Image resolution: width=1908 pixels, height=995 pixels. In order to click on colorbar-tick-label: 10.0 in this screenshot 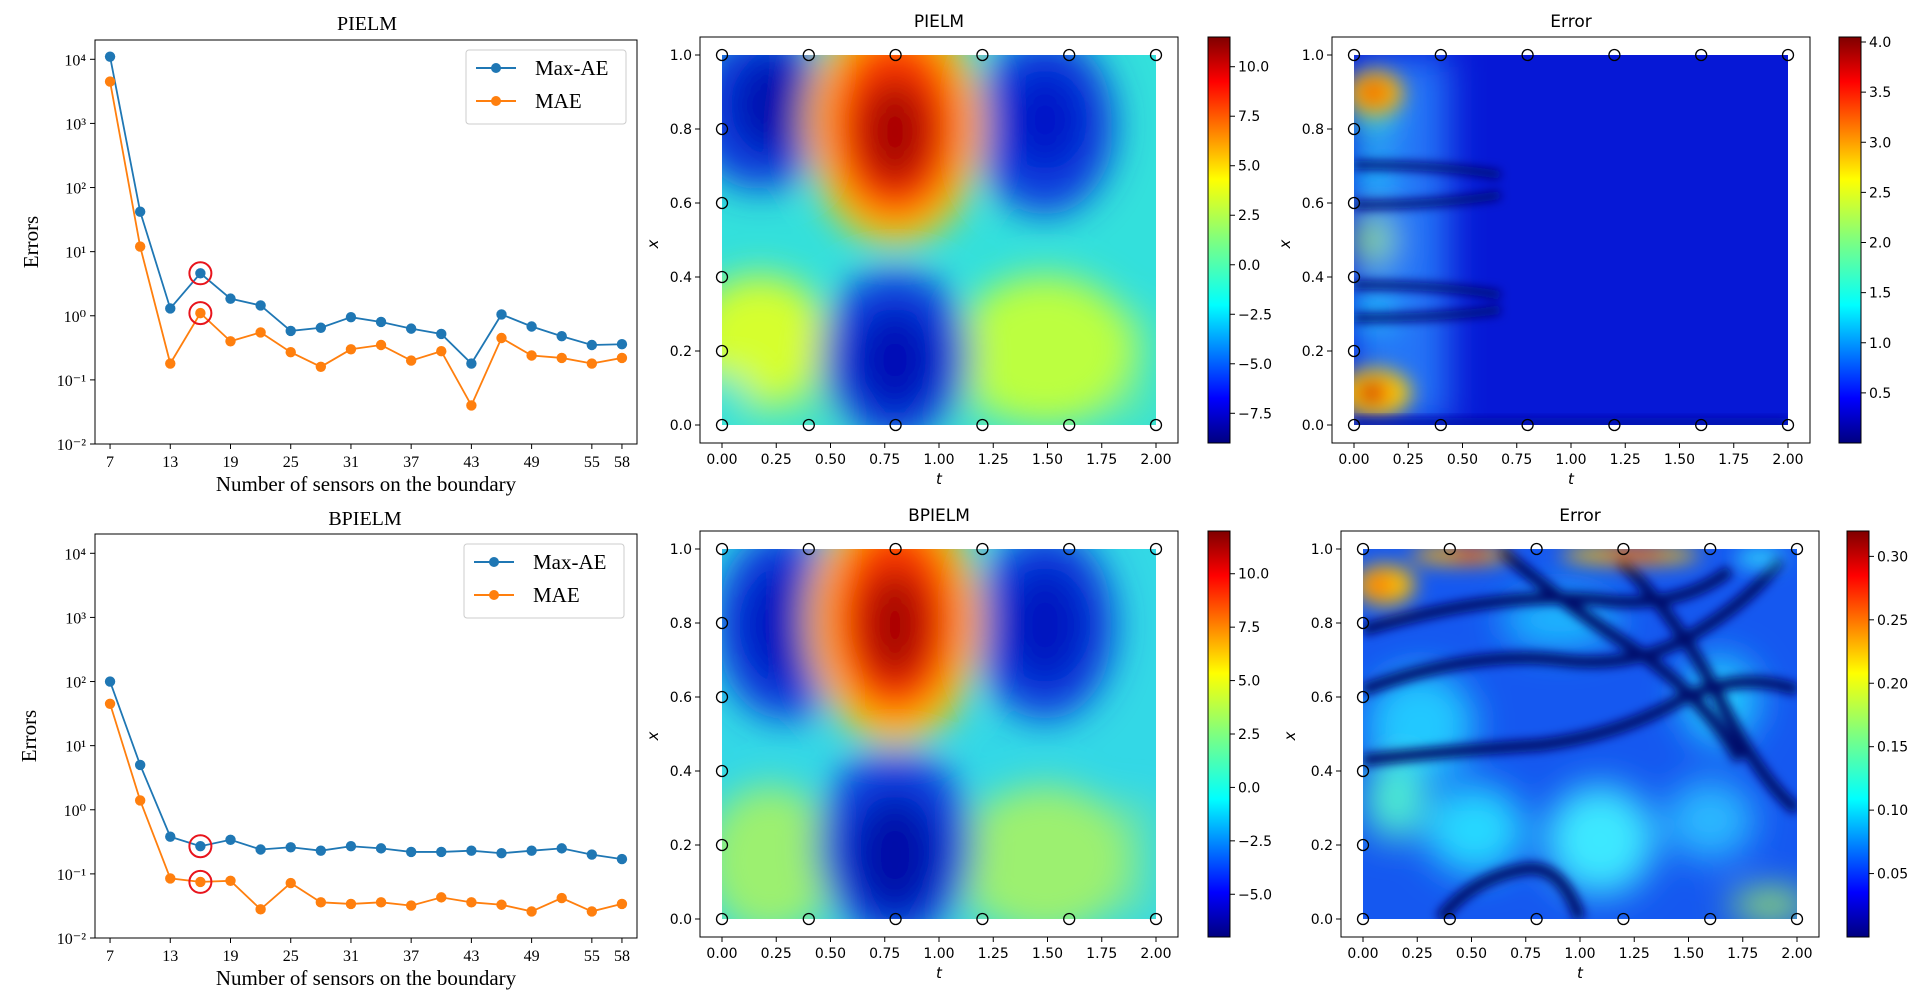, I will do `click(1253, 68)`.